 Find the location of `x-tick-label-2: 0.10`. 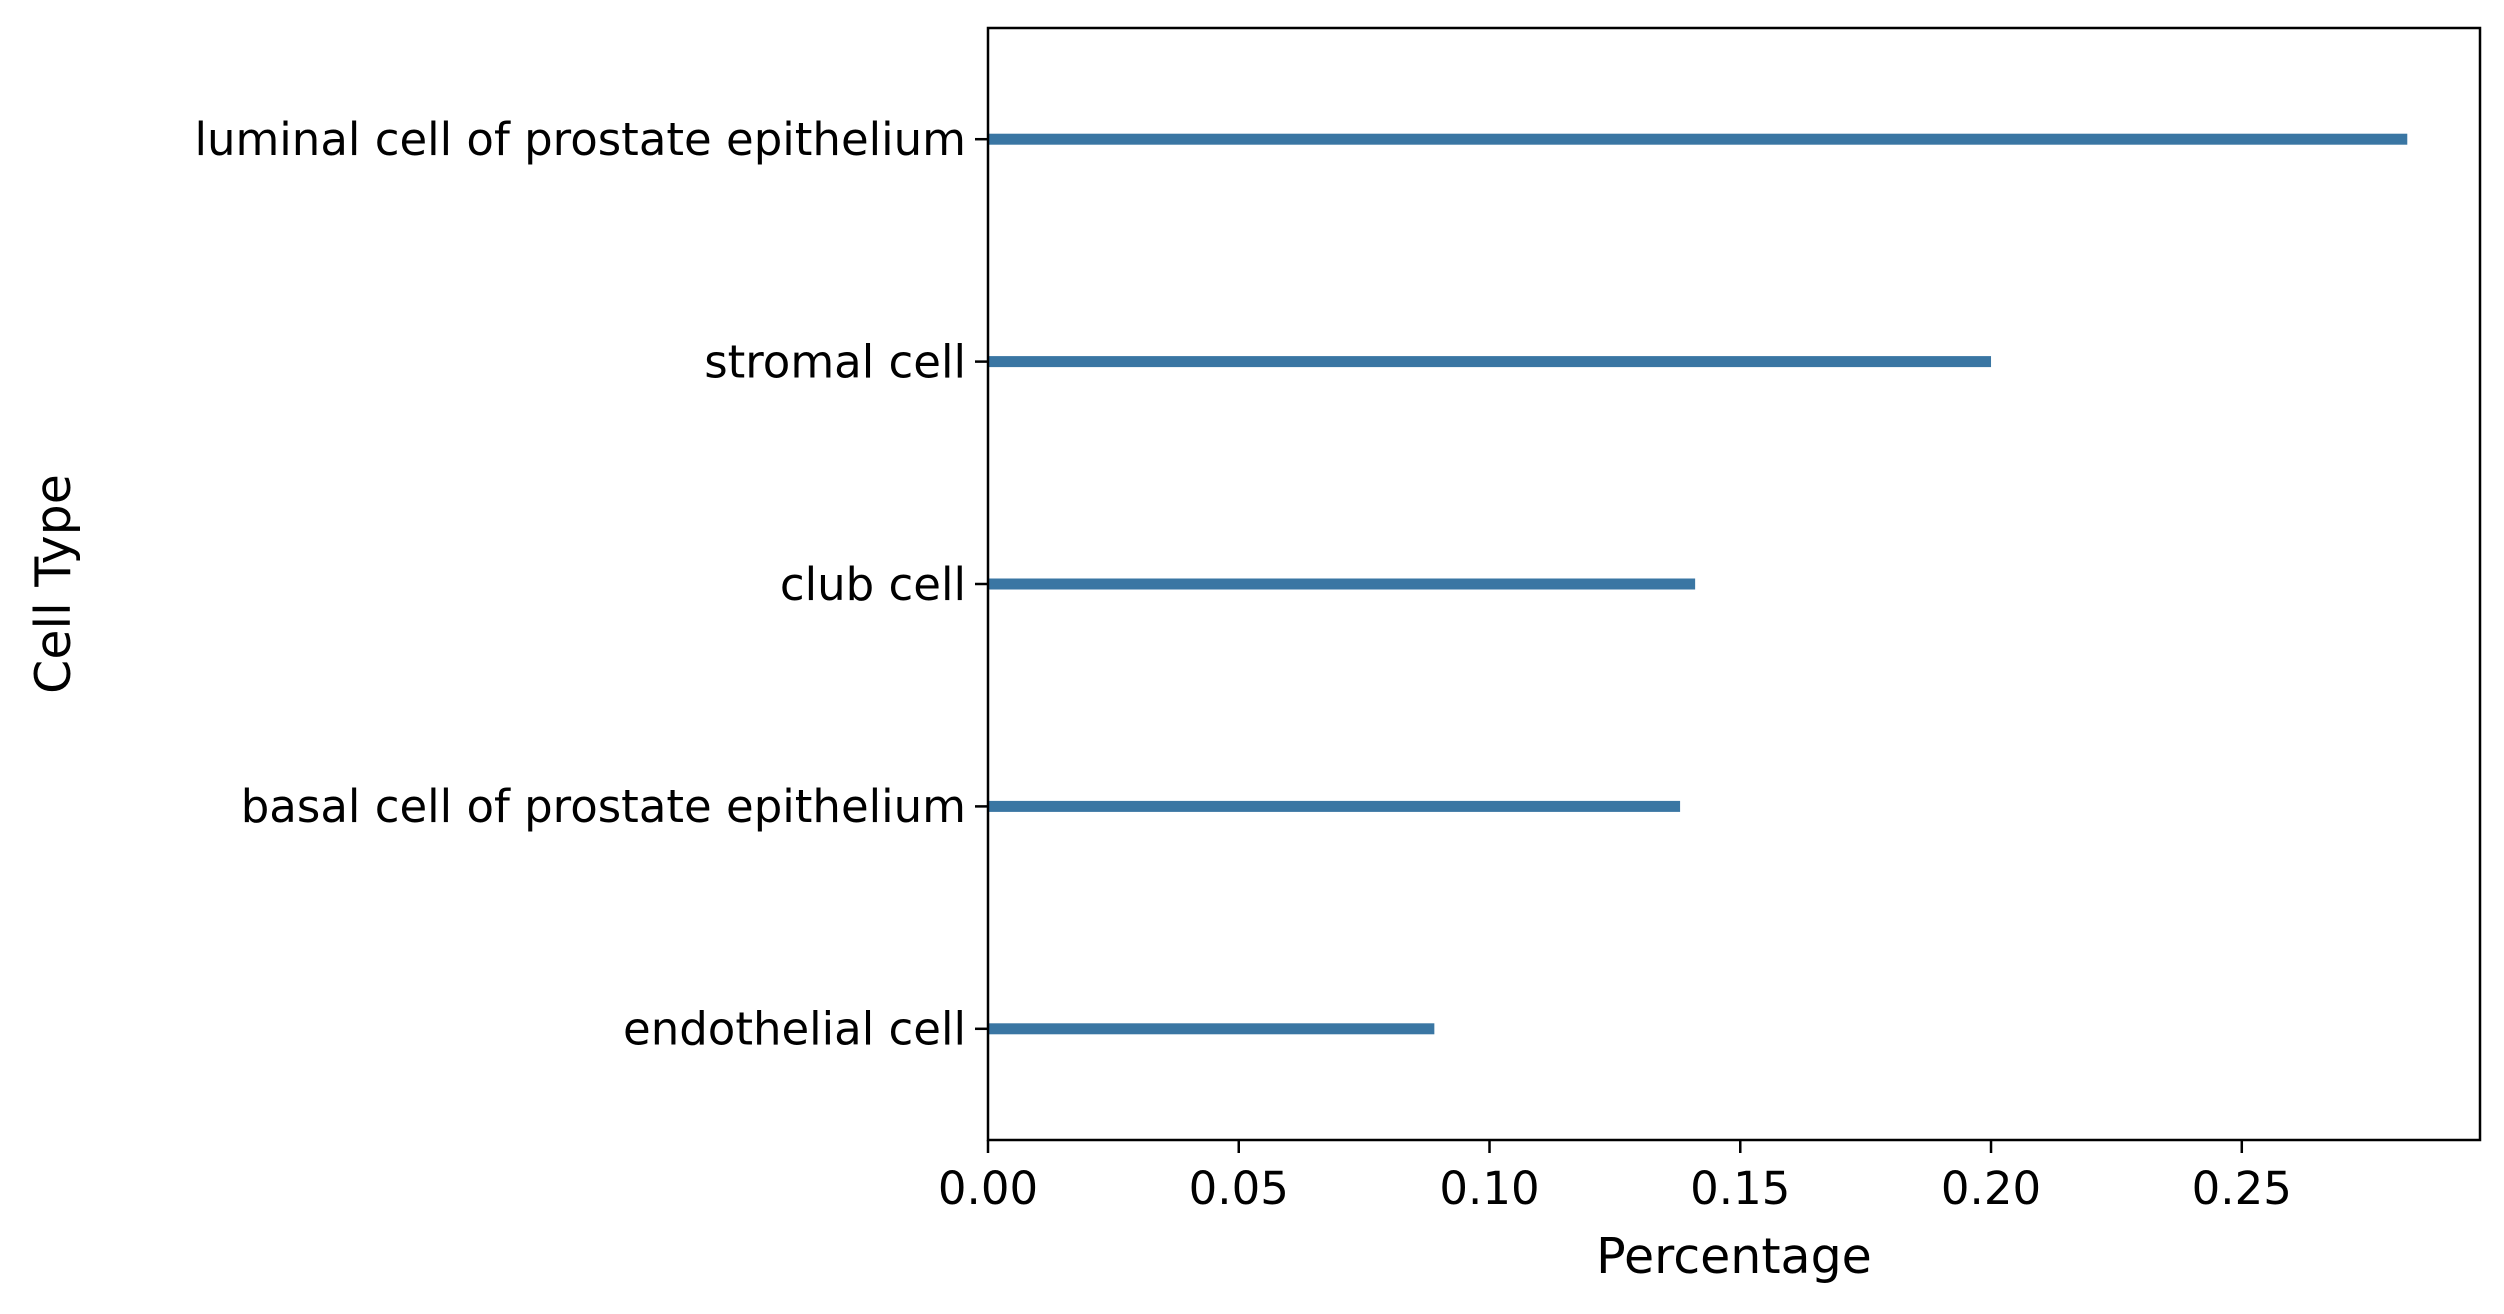

x-tick-label-2: 0.10 is located at coordinates (1489, 1188).